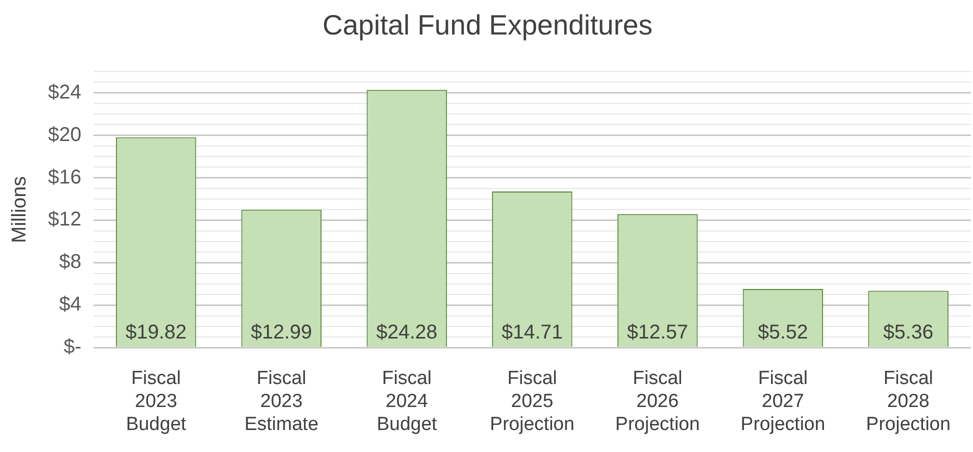 The height and width of the screenshot is (452, 973). What do you see at coordinates (65, 135) in the screenshot?
I see `y-tick-label: $20` at bounding box center [65, 135].